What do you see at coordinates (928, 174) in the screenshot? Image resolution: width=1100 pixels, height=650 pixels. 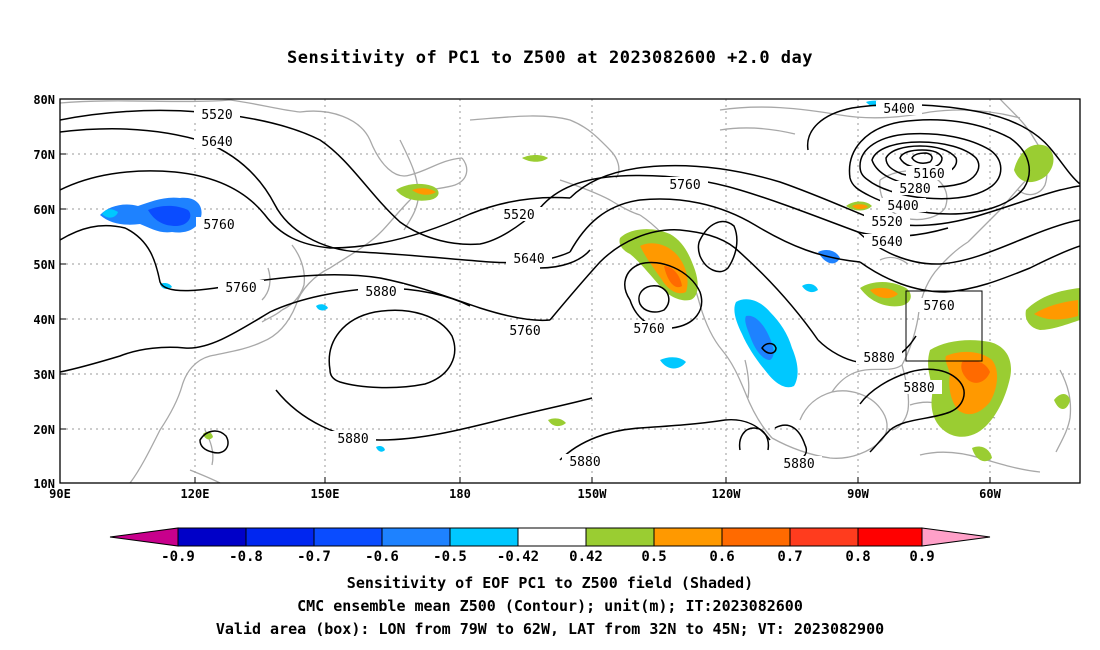 I see `contour-label: 5160` at bounding box center [928, 174].